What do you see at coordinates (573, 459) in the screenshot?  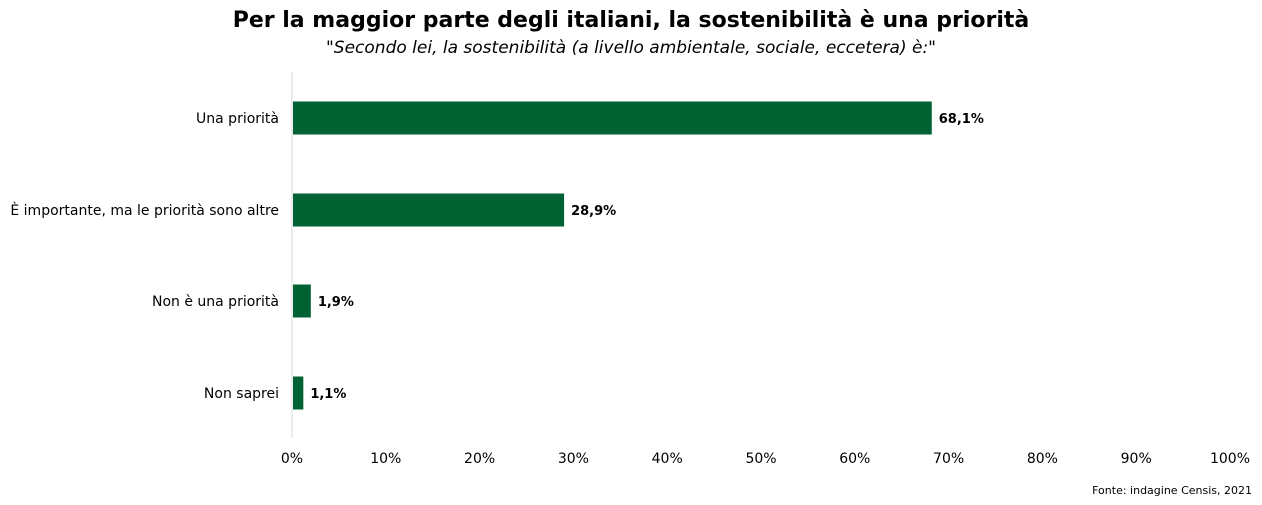 I see `x-tick-label: 30%` at bounding box center [573, 459].